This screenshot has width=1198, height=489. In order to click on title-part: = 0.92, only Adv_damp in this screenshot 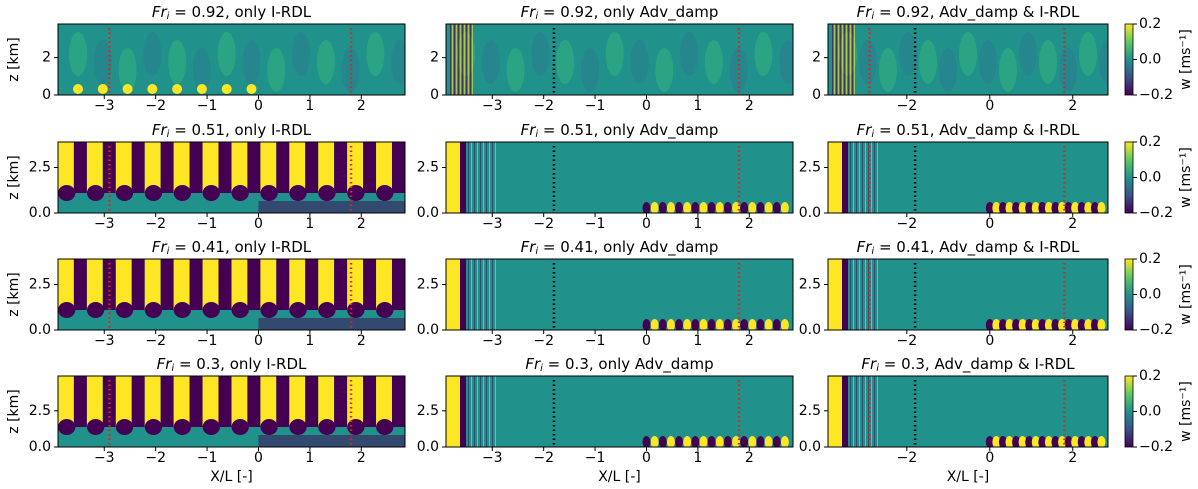, I will do `click(628, 12)`.